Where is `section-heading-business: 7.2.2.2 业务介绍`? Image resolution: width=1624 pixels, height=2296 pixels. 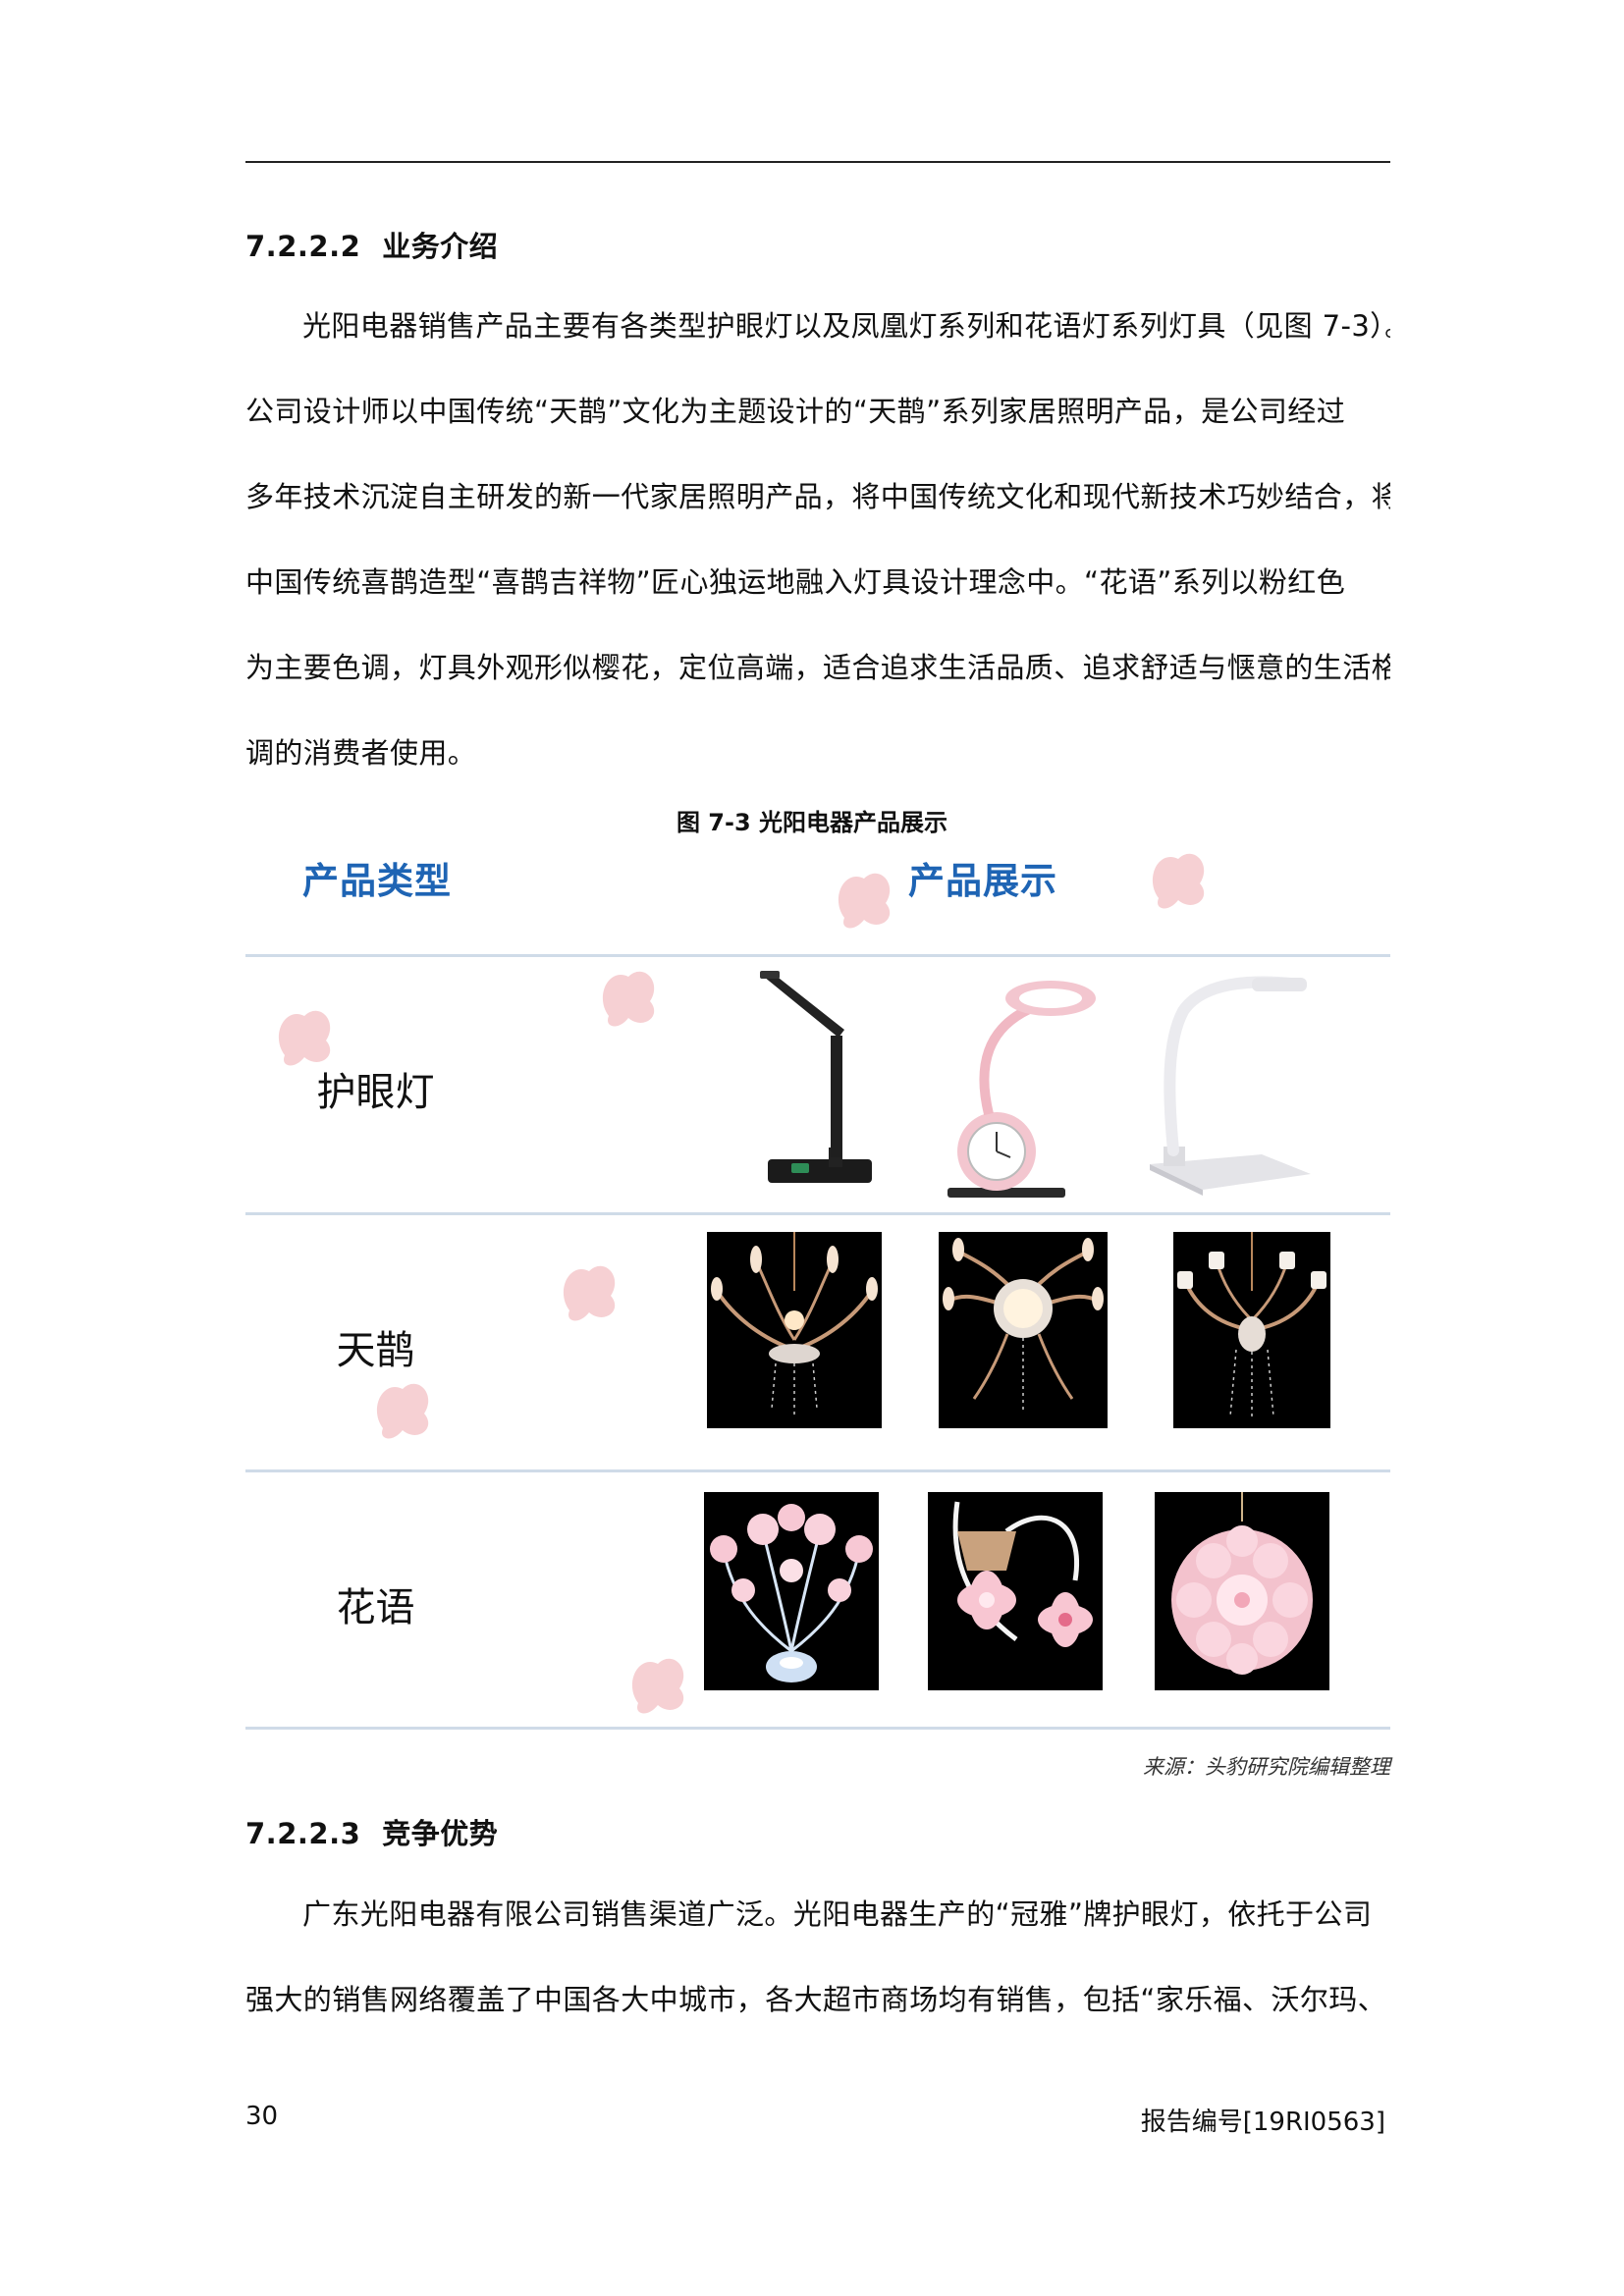 section-heading-business: 7.2.2.2 业务介绍 is located at coordinates (371, 245).